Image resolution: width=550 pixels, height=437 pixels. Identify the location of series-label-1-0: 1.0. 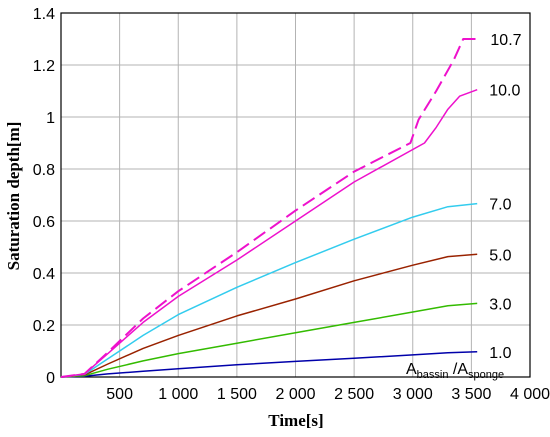
(500, 353).